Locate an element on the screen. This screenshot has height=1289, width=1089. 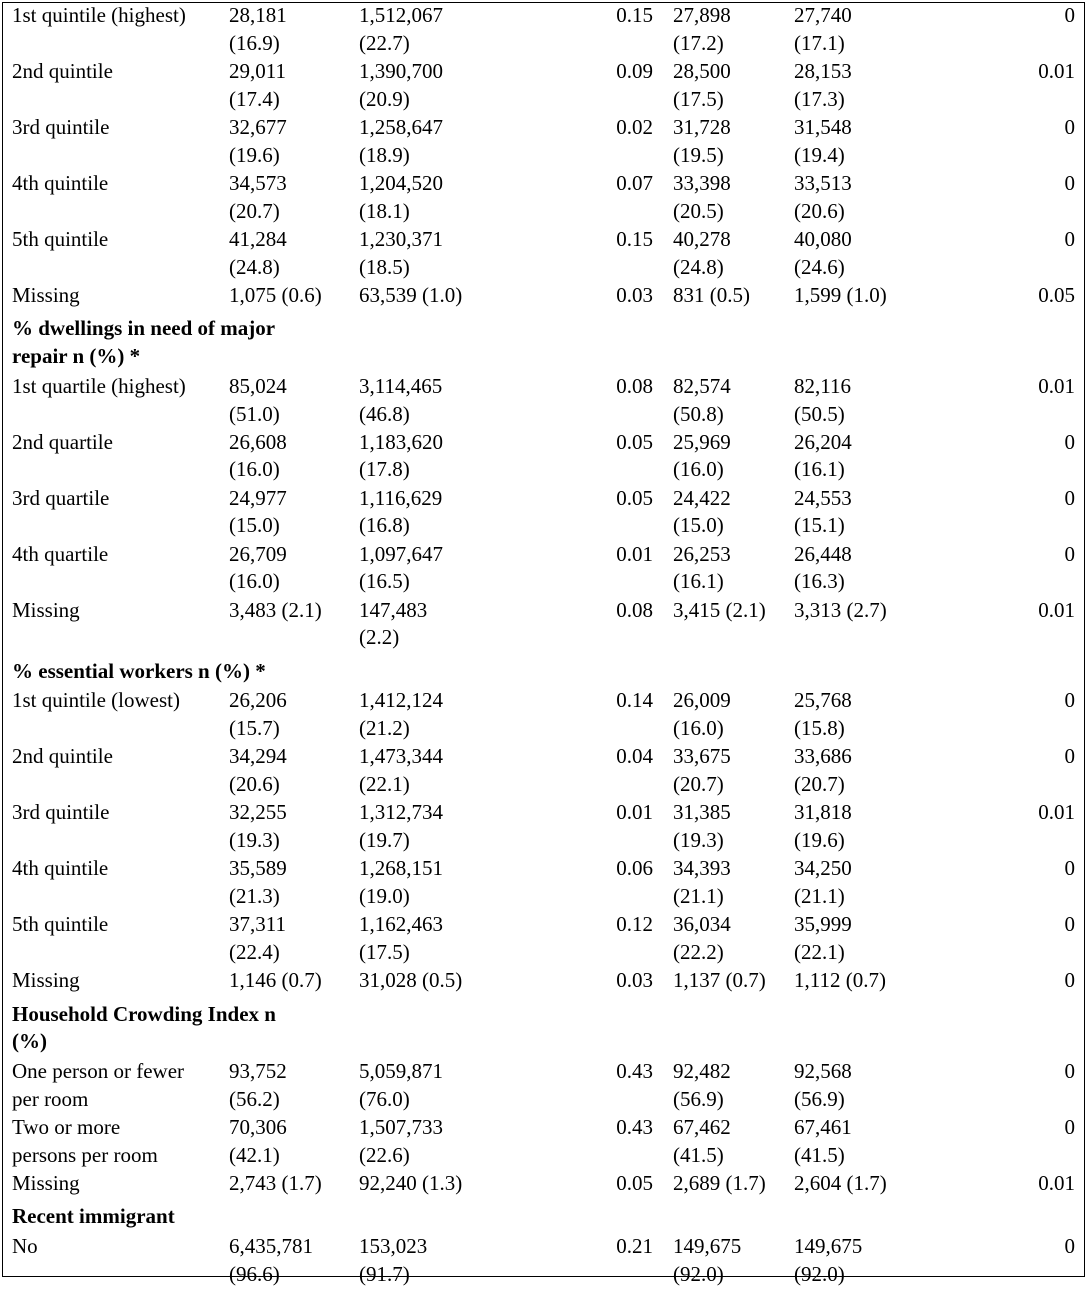
count-cell: 67,461 (41.5) is located at coordinates (864, 1142).